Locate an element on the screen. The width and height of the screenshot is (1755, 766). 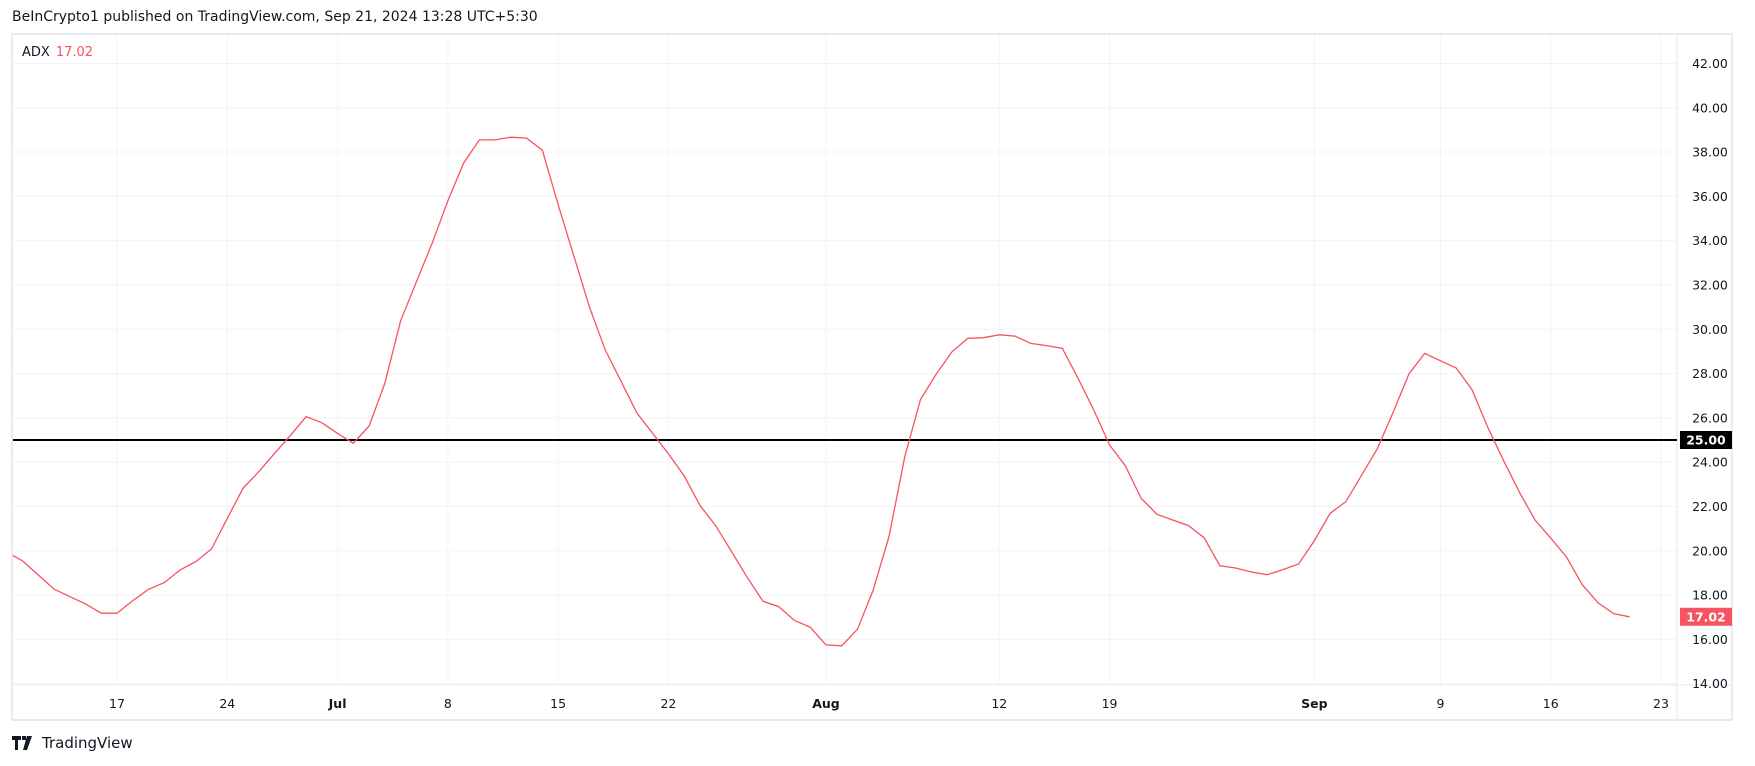
y-tick-label: 42.00 is located at coordinates (1710, 63).